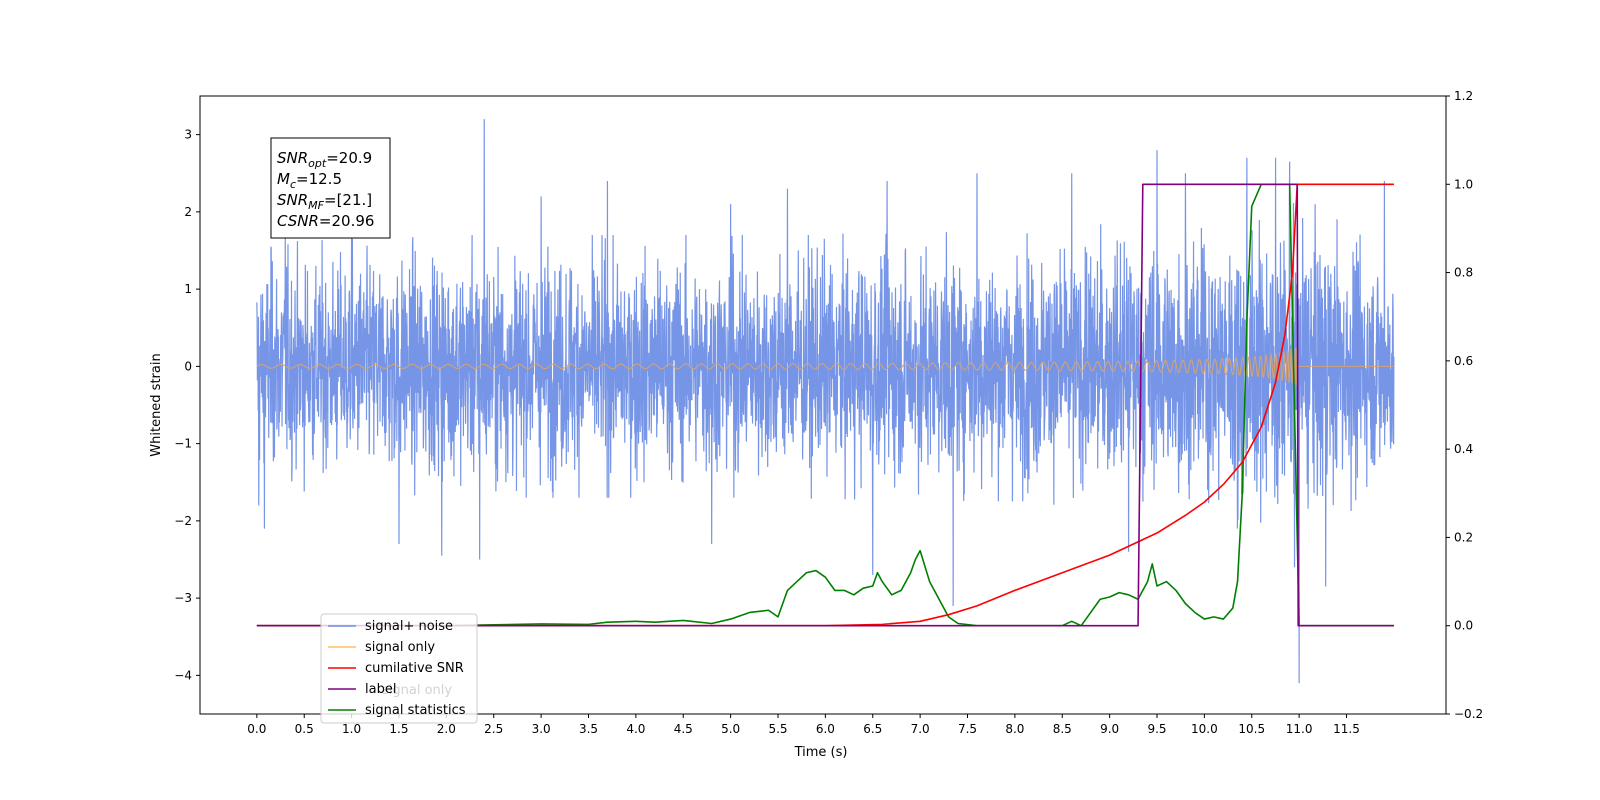 The height and width of the screenshot is (800, 1600). Describe the element at coordinates (325, 221) in the screenshot. I see `annotation-line: CSNR=20.96` at that location.